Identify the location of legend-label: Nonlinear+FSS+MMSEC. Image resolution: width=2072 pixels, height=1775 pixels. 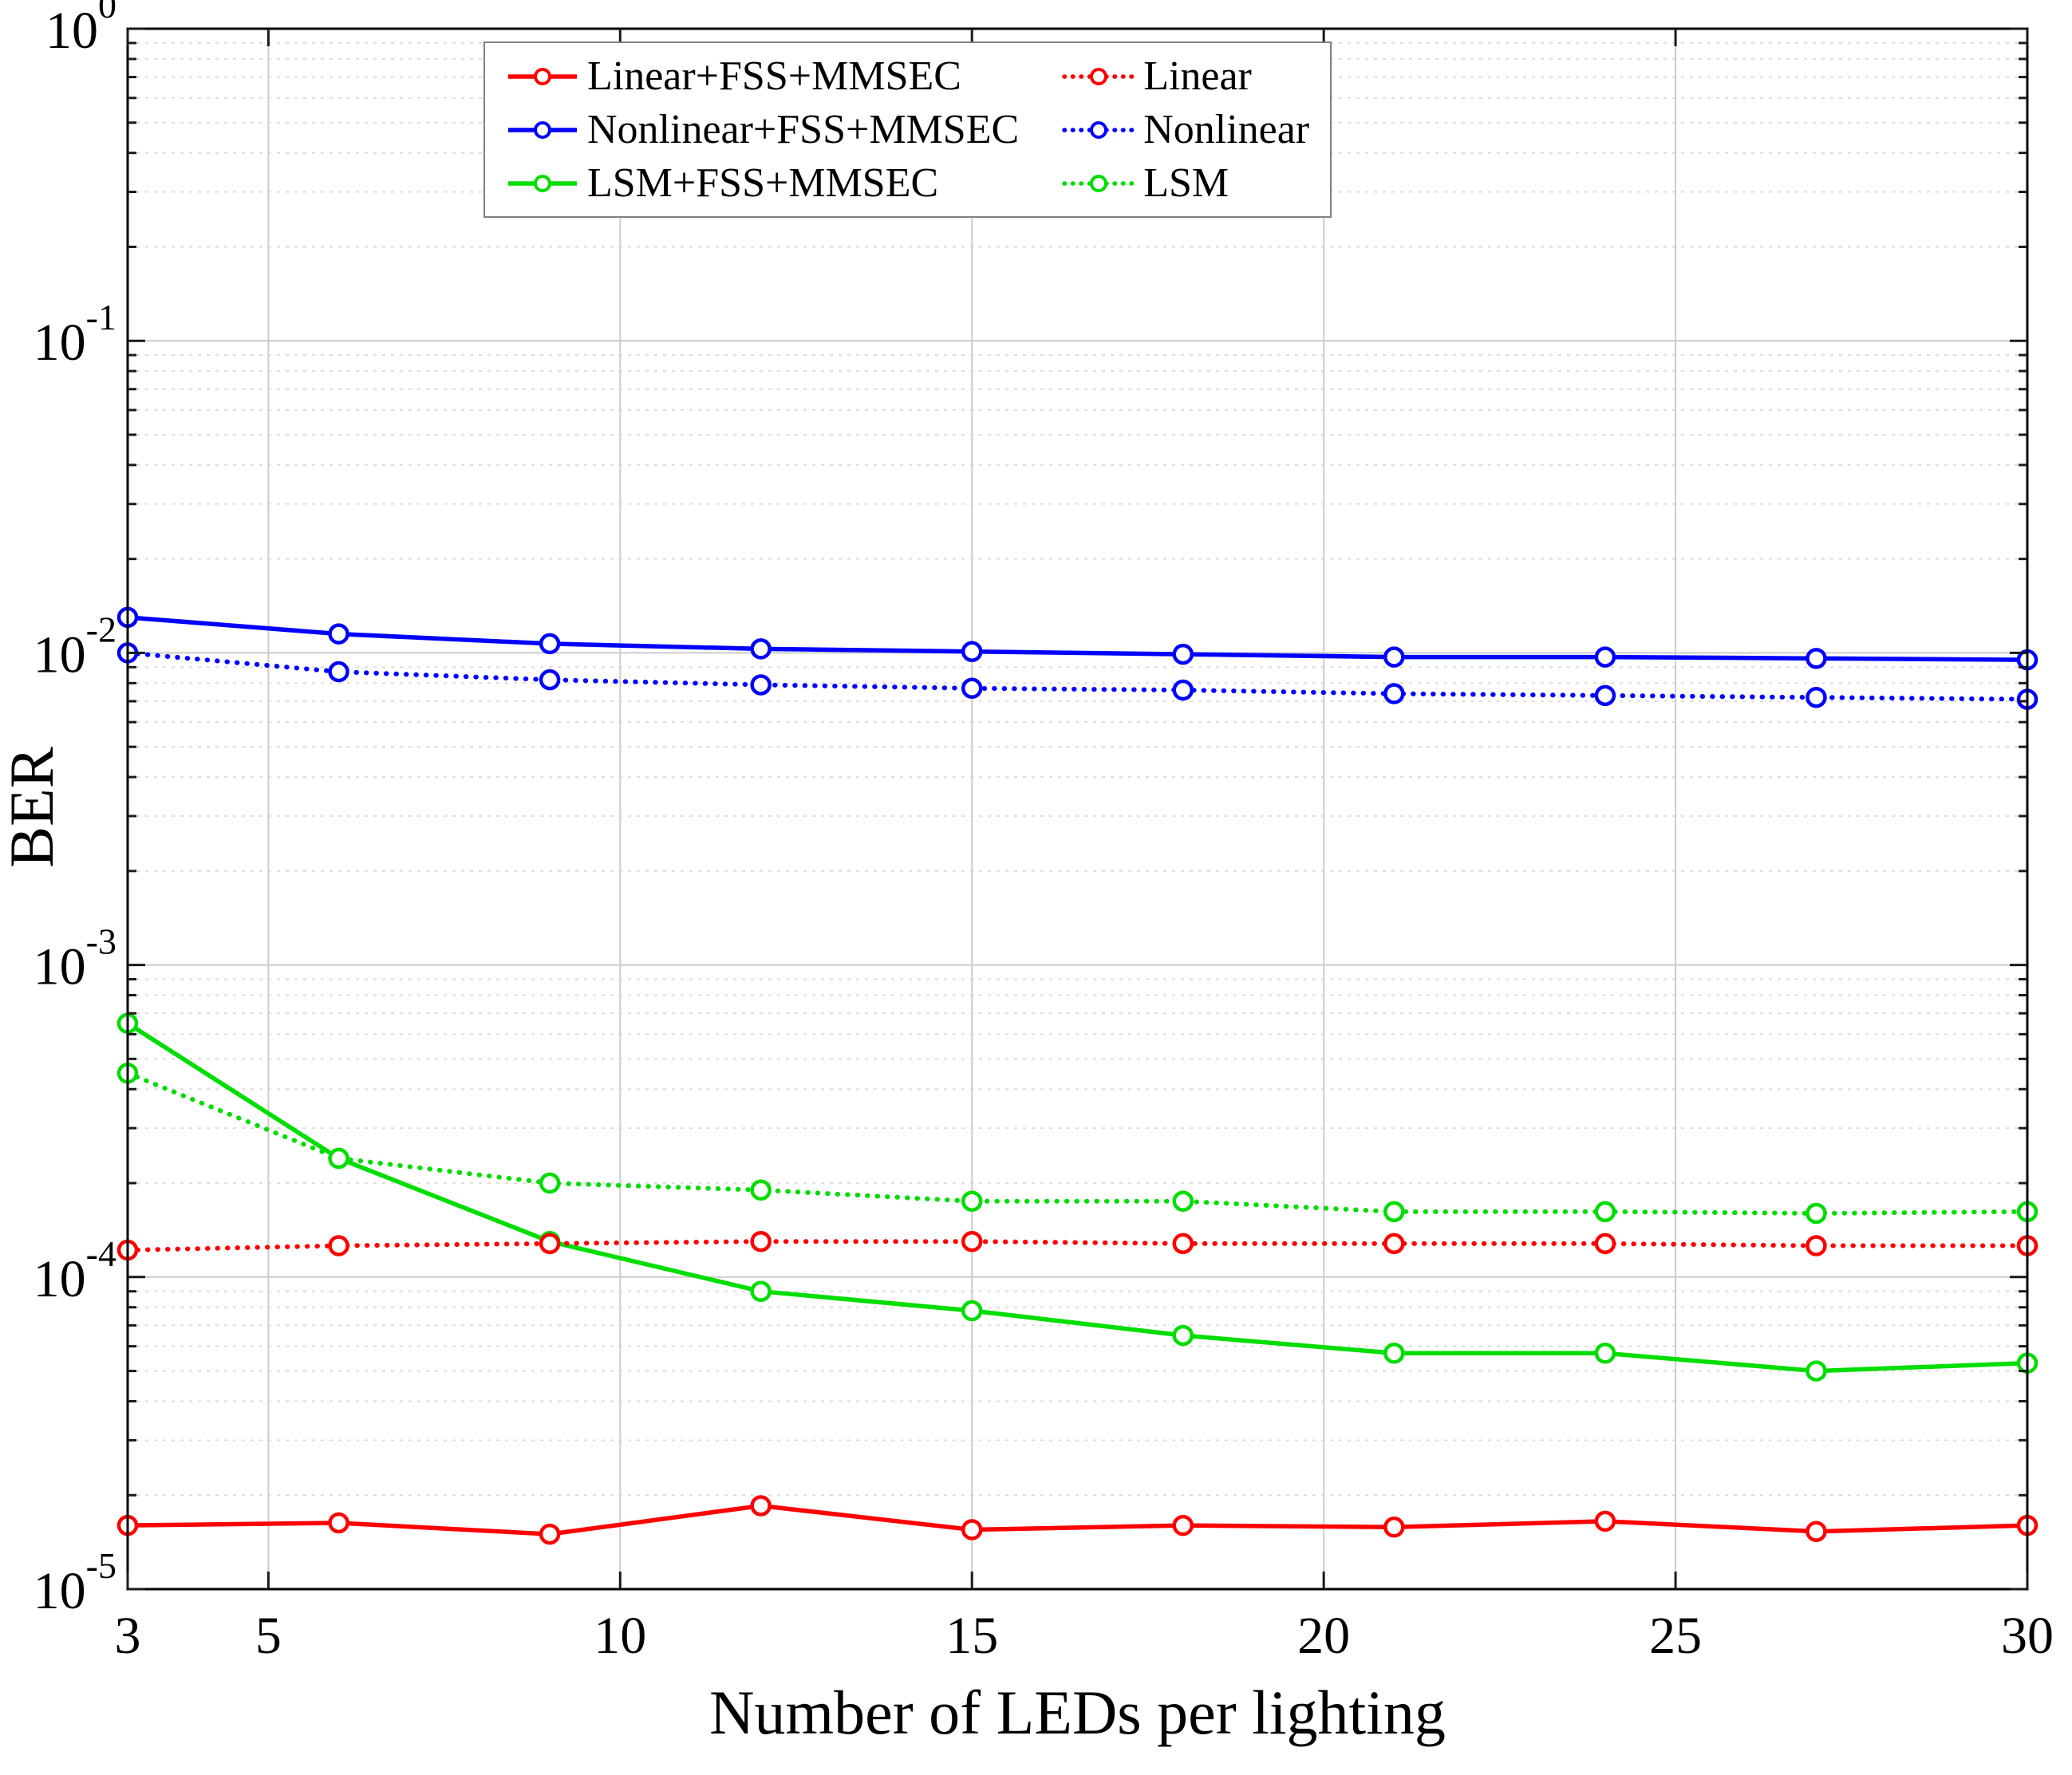
(803, 129).